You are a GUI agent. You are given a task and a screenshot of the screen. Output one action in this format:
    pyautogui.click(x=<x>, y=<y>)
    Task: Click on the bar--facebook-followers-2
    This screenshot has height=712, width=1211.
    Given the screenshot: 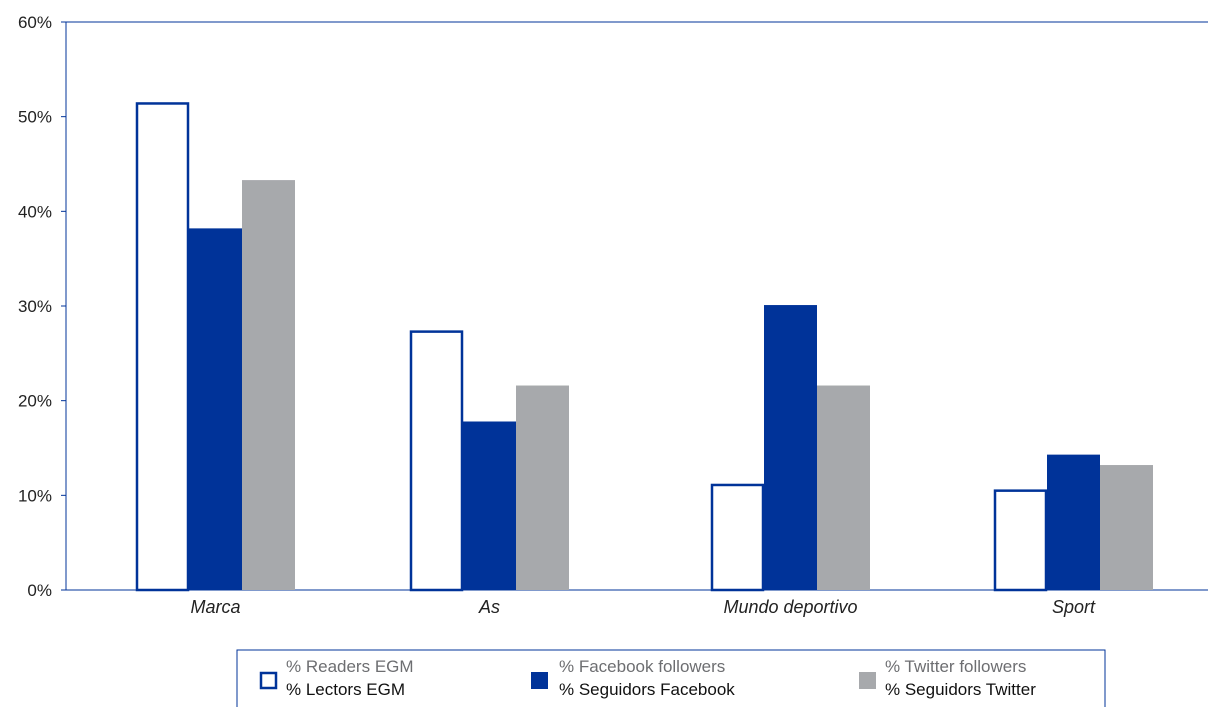 What is the action you would take?
    pyautogui.click(x=790, y=447)
    